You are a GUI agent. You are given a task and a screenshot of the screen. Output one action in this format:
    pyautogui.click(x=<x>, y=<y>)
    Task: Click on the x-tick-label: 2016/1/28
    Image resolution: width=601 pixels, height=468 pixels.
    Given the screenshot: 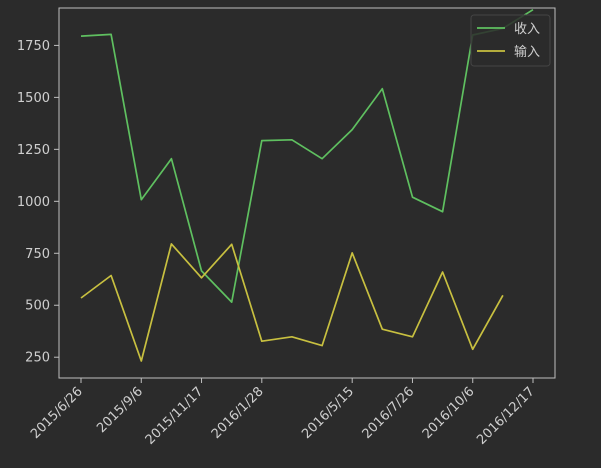 What is the action you would take?
    pyautogui.click(x=238, y=413)
    